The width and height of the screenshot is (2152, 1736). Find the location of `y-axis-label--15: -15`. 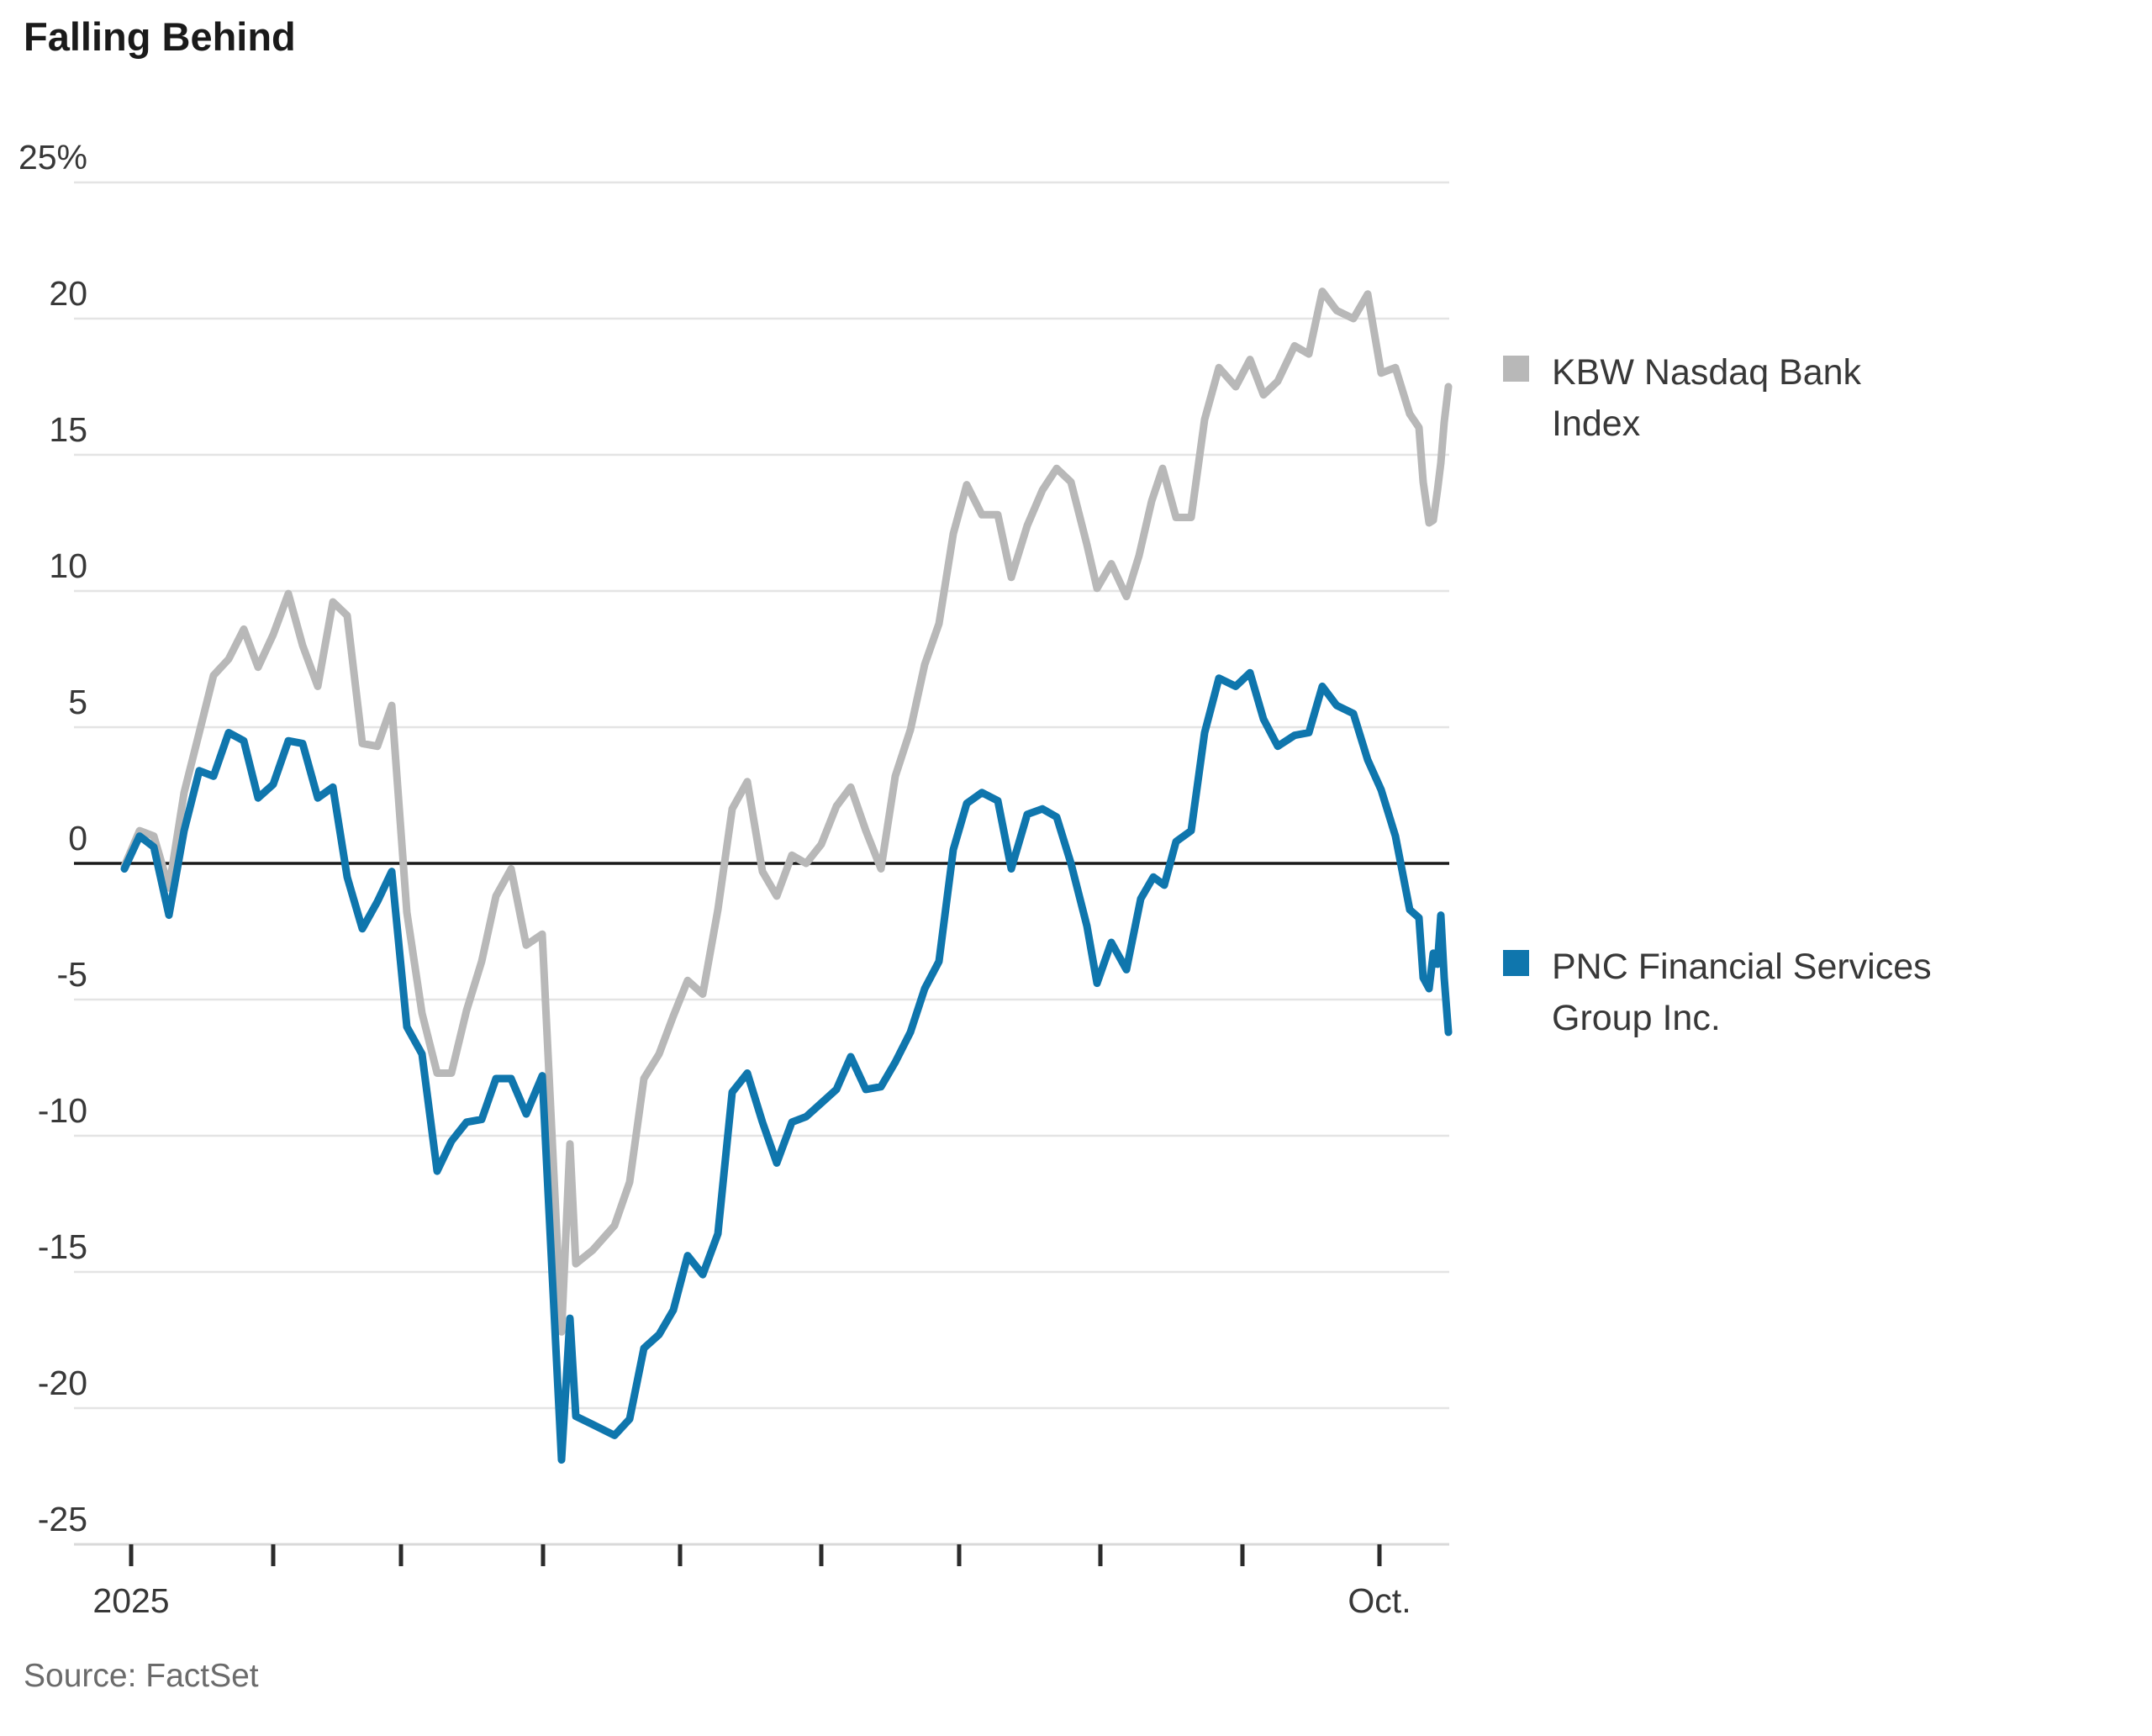

y-axis-label--15: -15 is located at coordinates (63, 1246).